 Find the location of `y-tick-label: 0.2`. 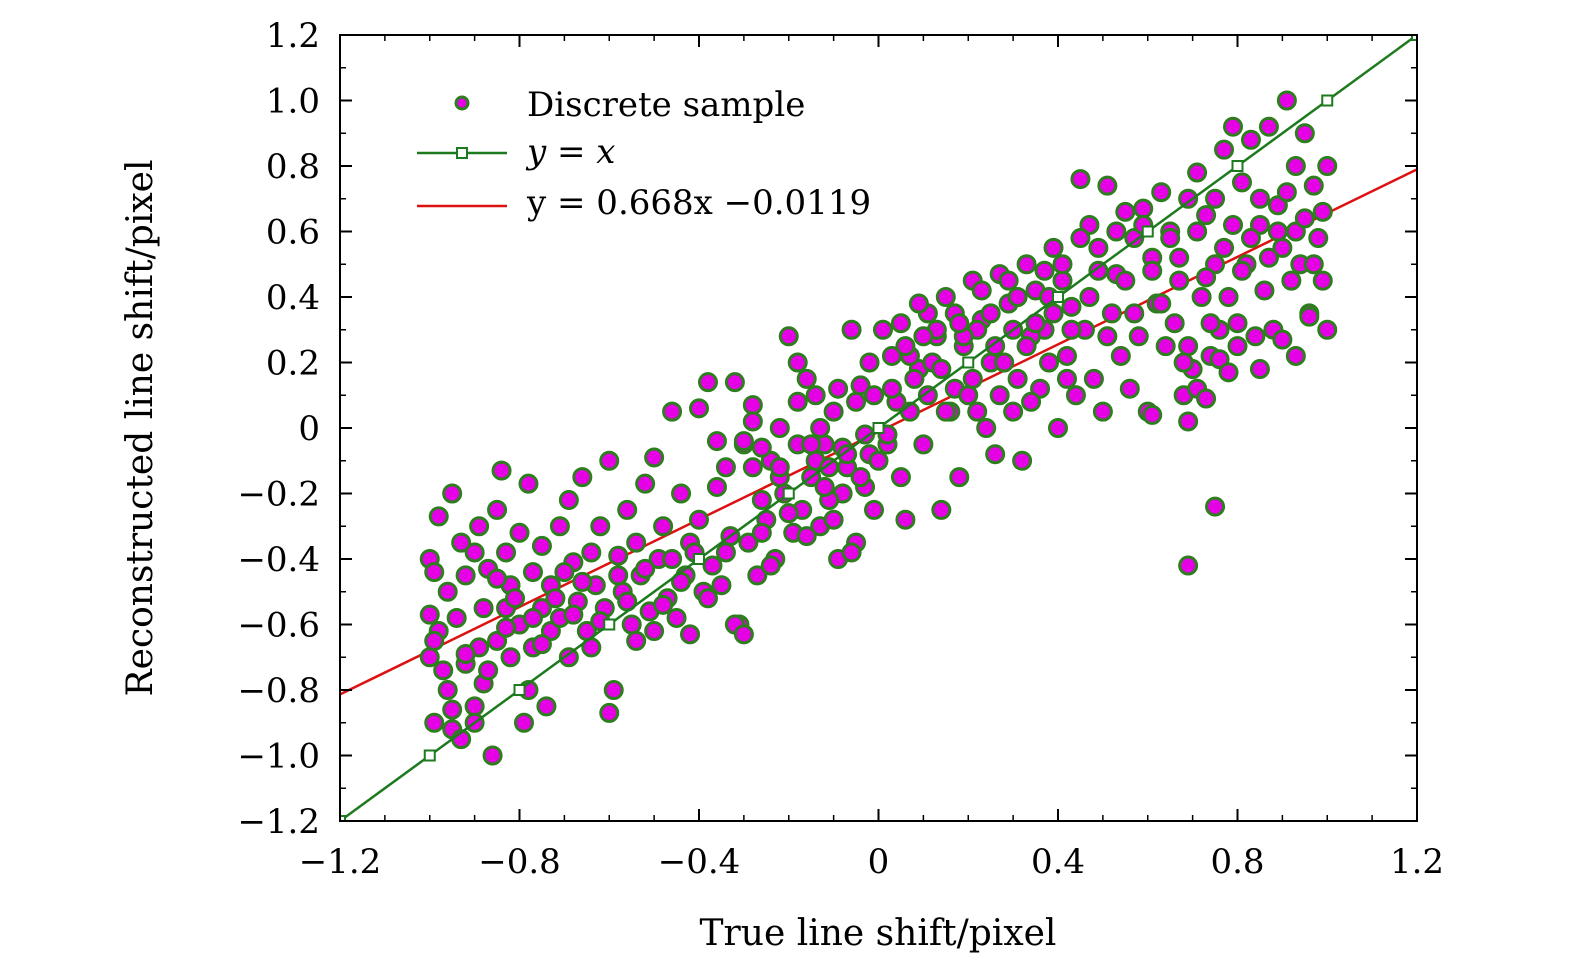

y-tick-label: 0.2 is located at coordinates (293, 364).